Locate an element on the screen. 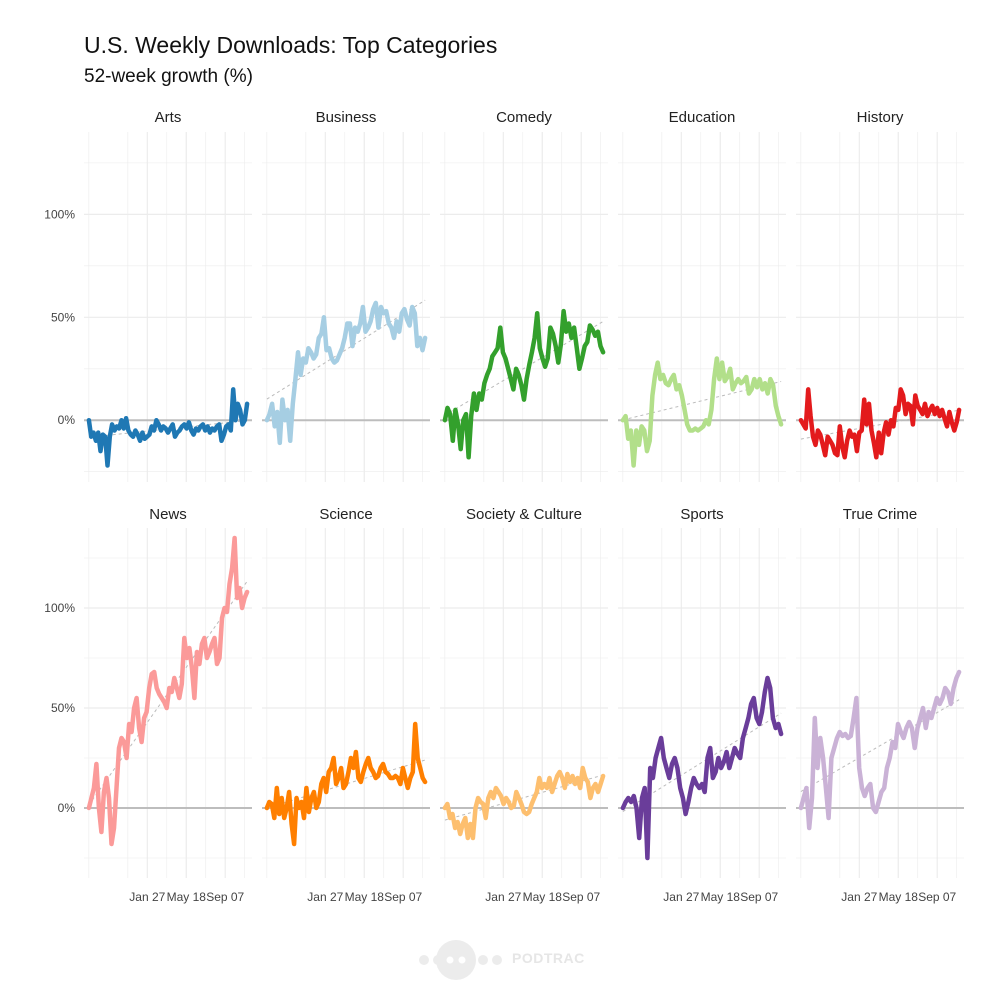 This screenshot has height=1000, width=1000. panel-label-history: History is located at coordinates (880, 117).